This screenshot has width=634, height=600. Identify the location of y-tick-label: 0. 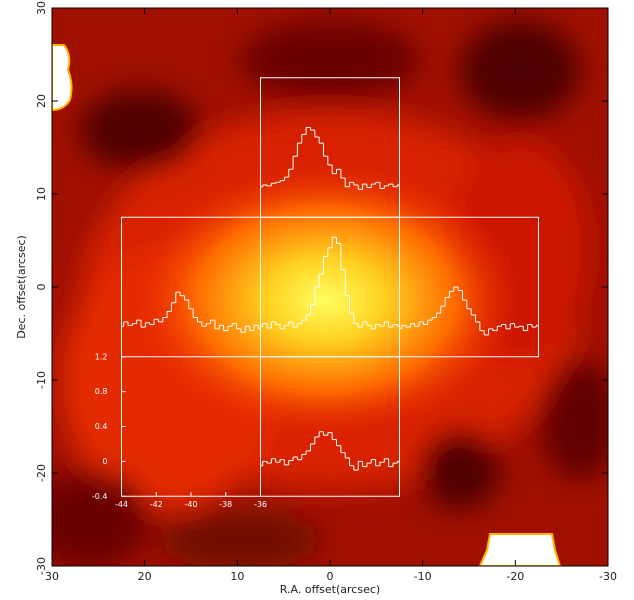
(41, 287).